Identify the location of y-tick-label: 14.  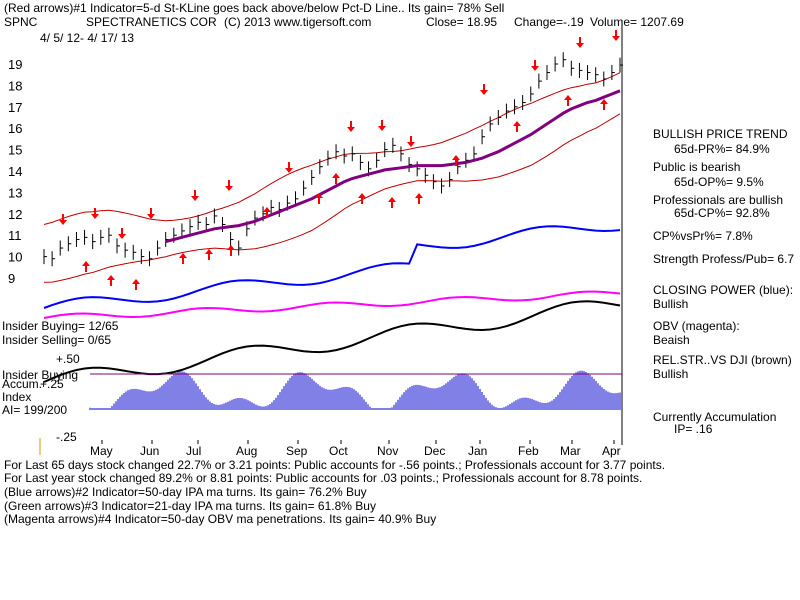
(15, 171).